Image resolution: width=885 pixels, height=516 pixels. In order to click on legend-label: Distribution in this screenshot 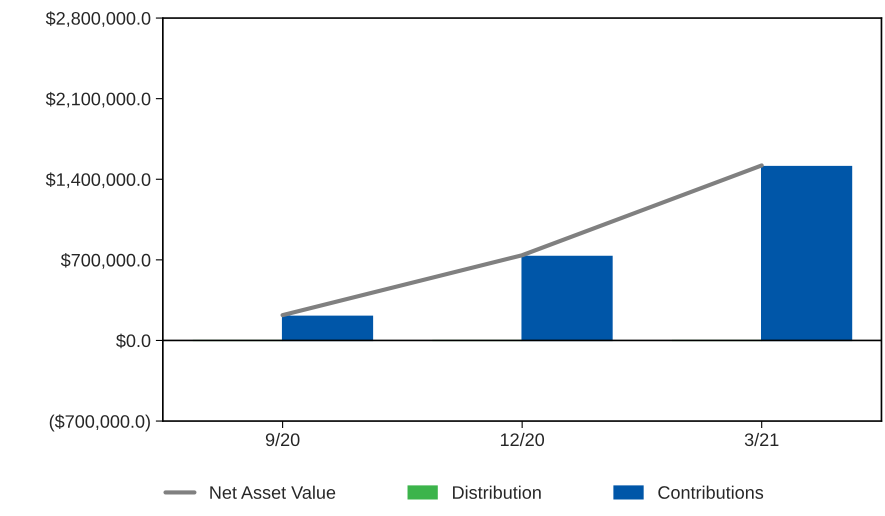, I will do `click(497, 492)`.